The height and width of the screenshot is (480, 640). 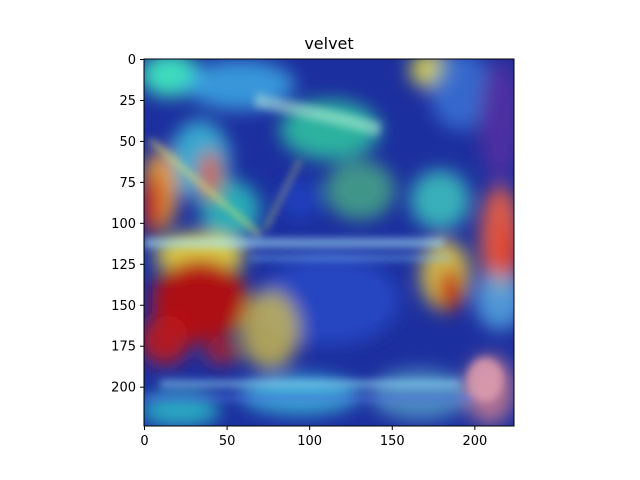 What do you see at coordinates (127, 142) in the screenshot?
I see `y-tick-label: 50` at bounding box center [127, 142].